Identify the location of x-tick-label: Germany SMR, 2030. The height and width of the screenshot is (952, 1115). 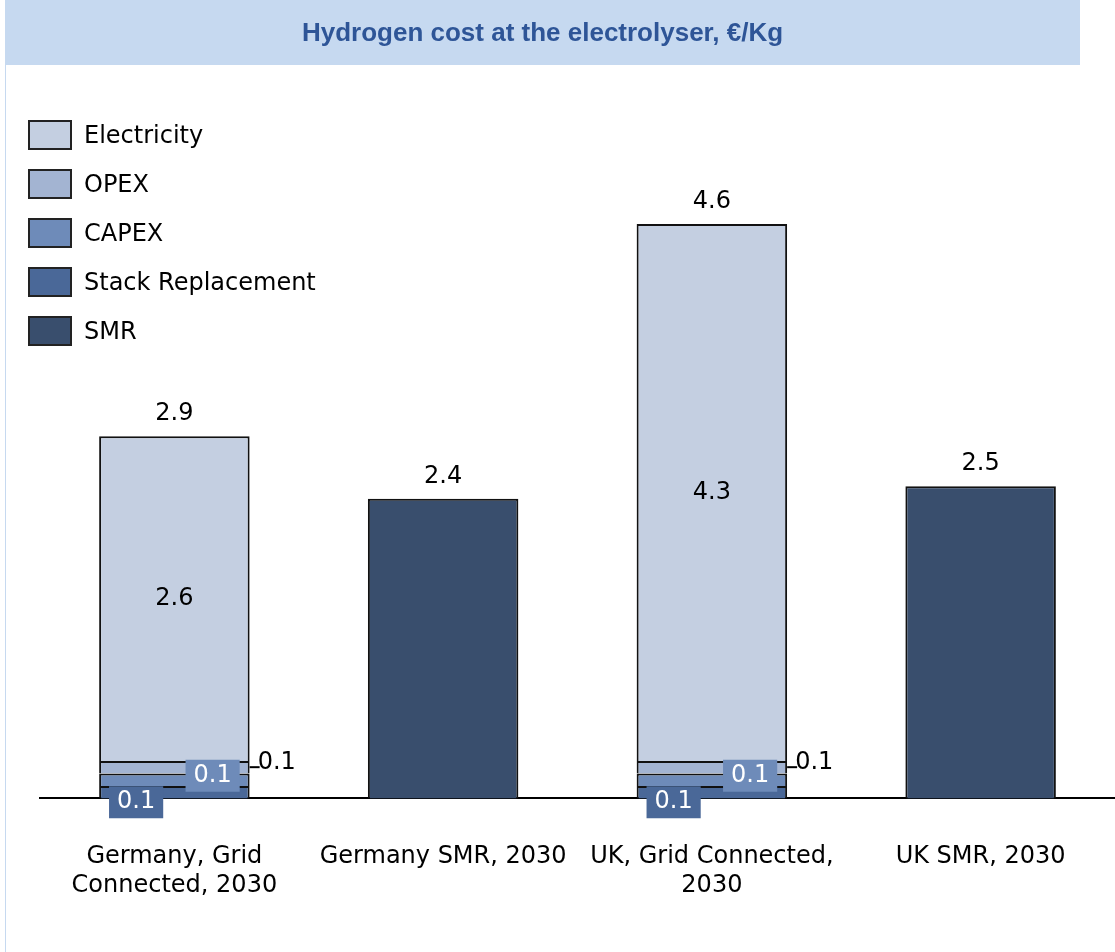
(443, 855).